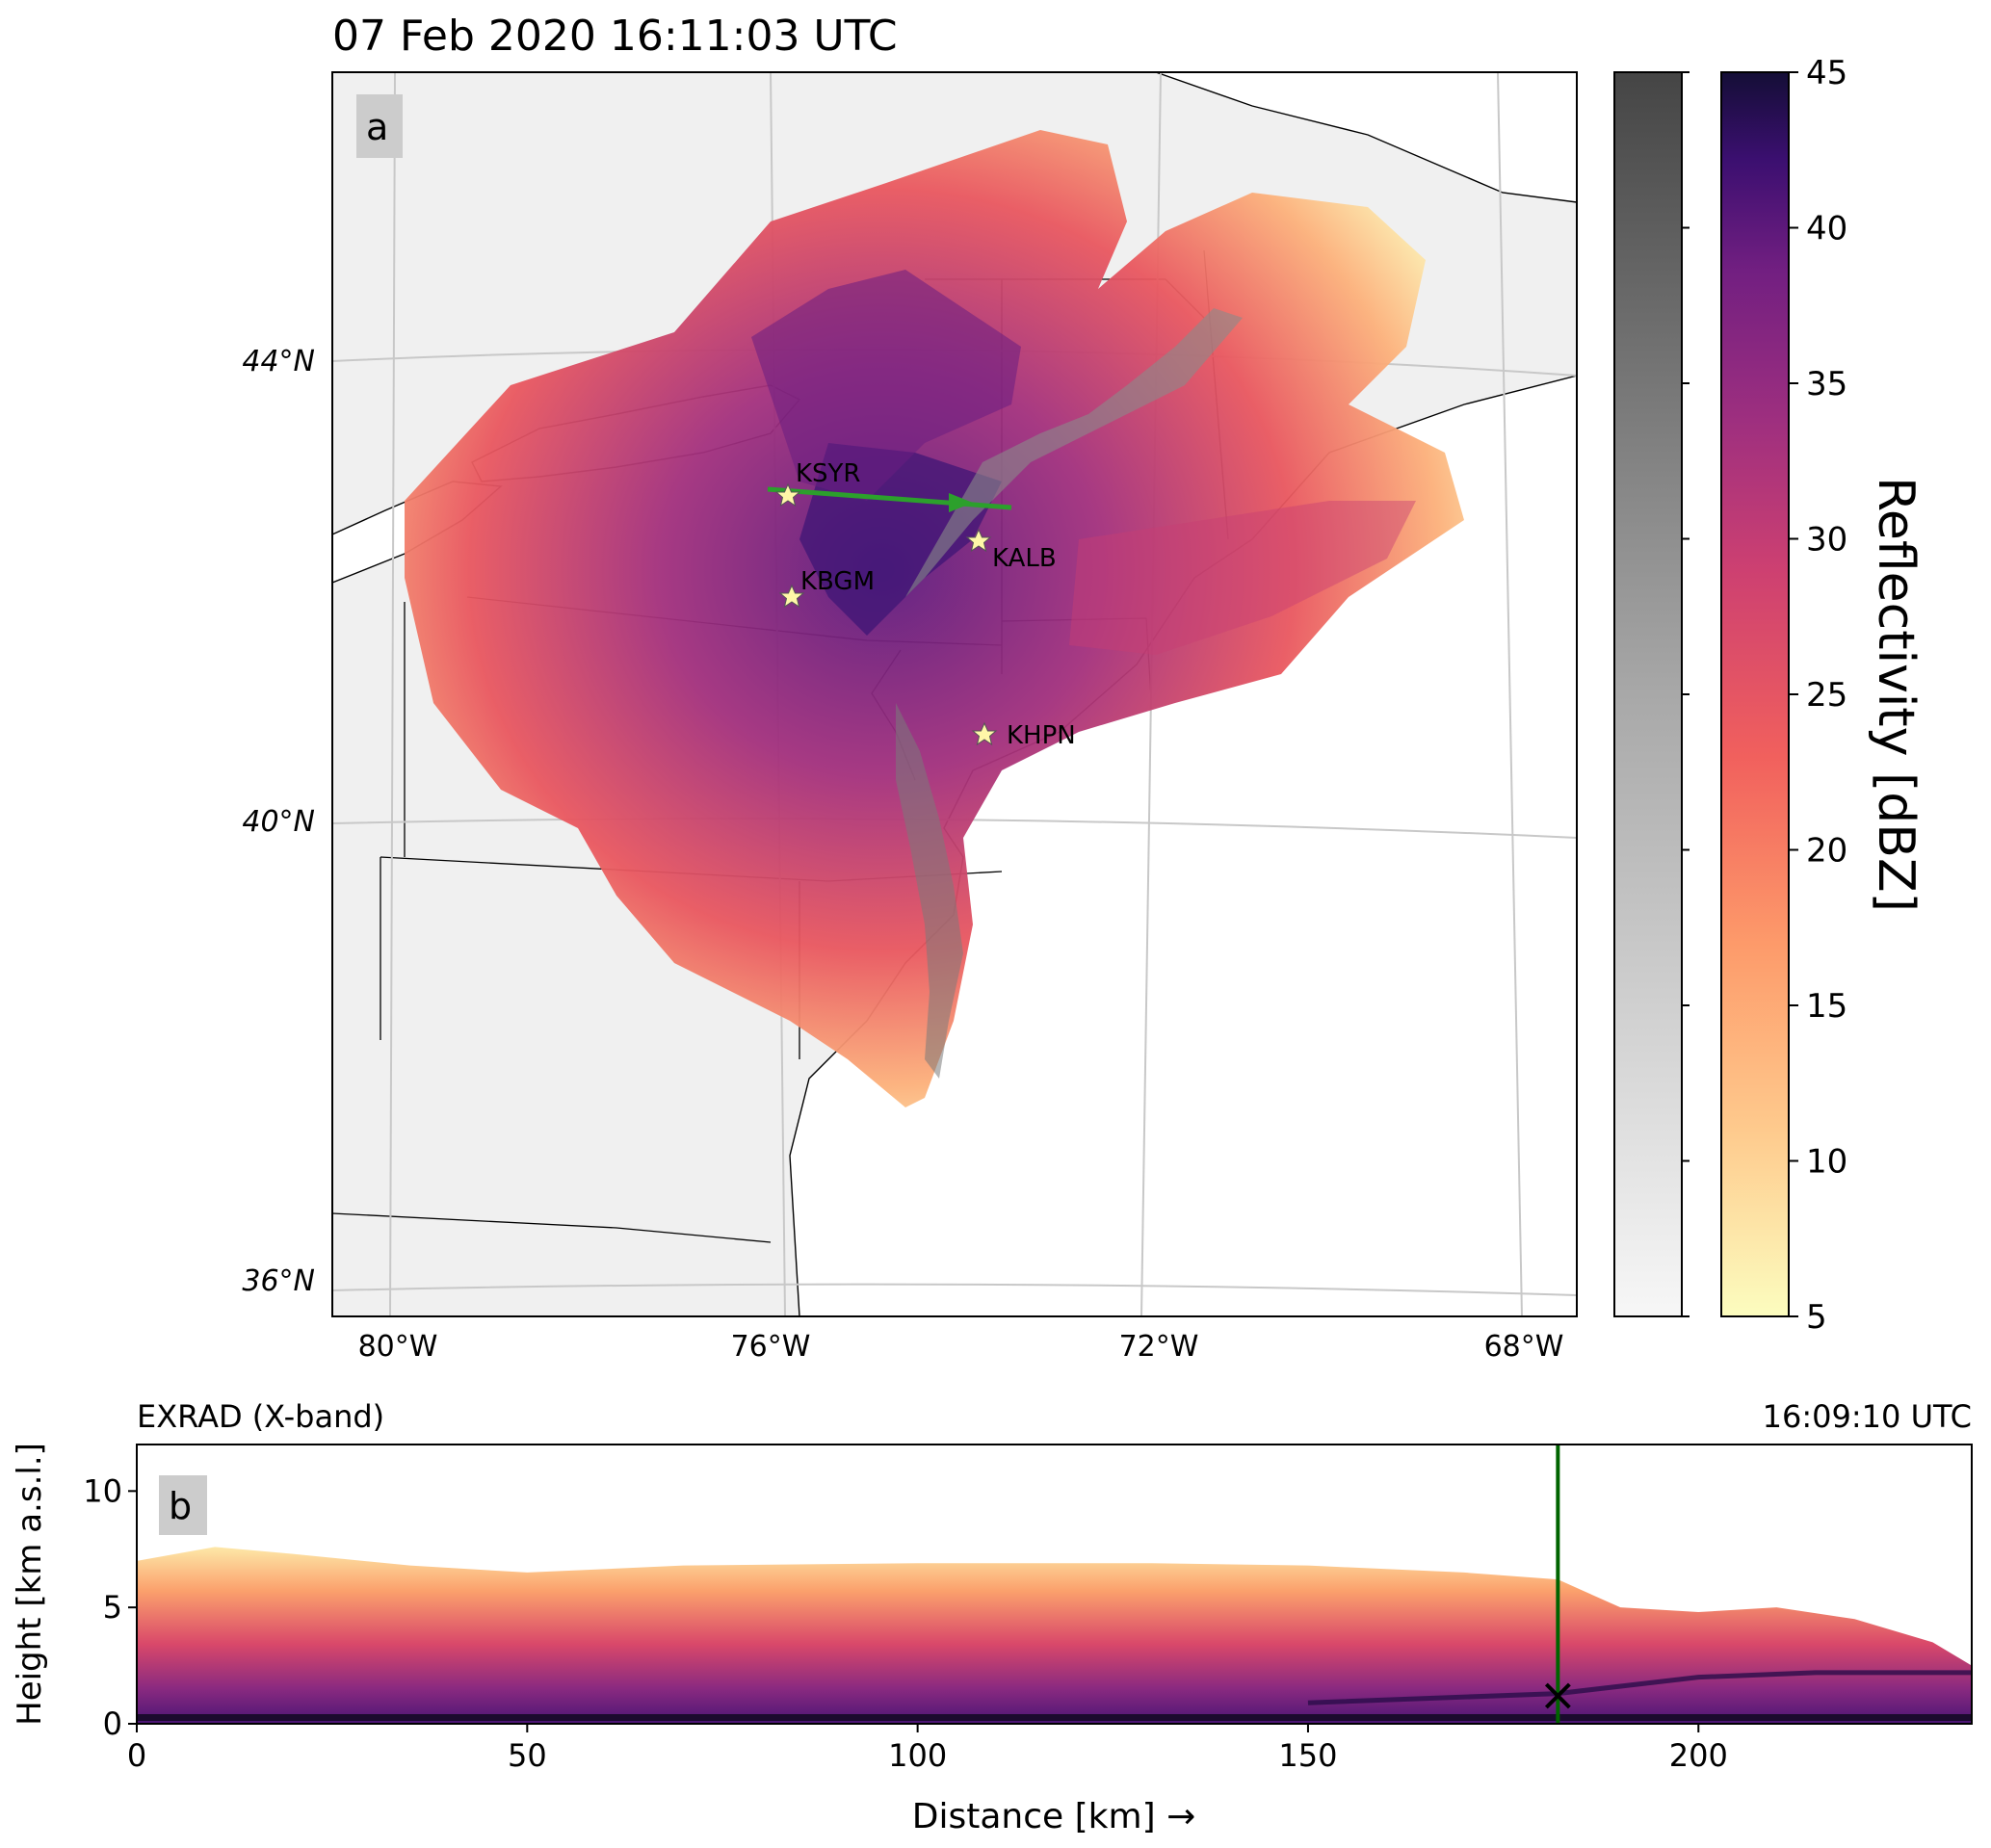 This screenshot has width=1991, height=1848. Describe the element at coordinates (1524, 1347) in the screenshot. I see `lon-tick-68w: 68°W` at that location.